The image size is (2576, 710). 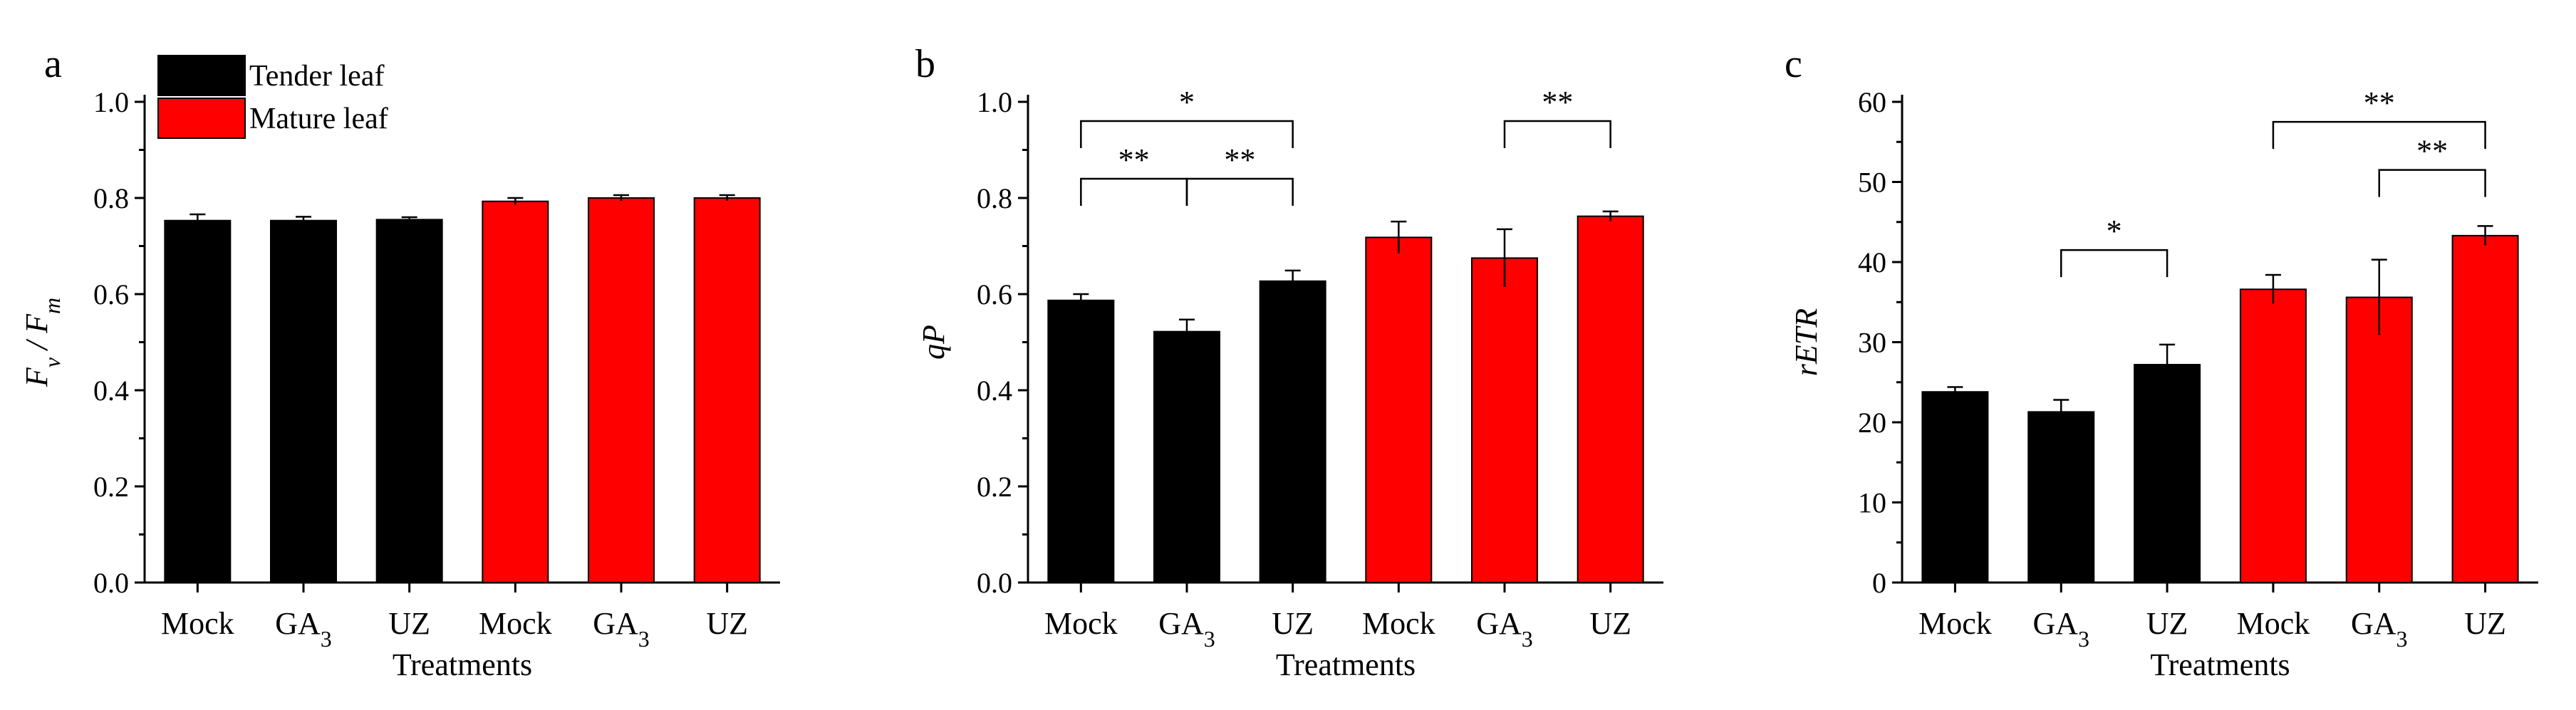 What do you see at coordinates (1872, 183) in the screenshot?
I see `y-tick-label: 50` at bounding box center [1872, 183].